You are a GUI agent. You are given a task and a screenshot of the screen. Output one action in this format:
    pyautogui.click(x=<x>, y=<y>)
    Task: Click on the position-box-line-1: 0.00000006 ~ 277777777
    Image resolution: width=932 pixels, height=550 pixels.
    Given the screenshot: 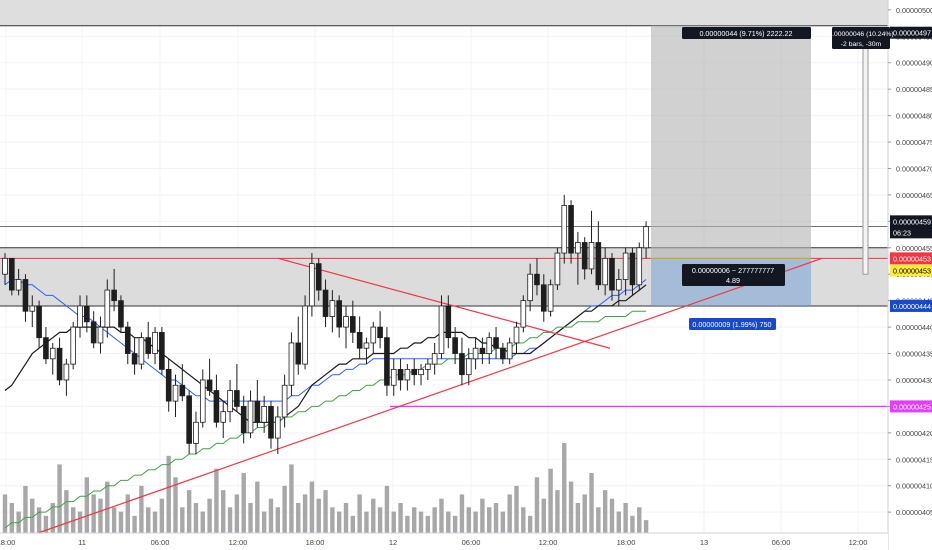 What is the action you would take?
    pyautogui.click(x=733, y=270)
    